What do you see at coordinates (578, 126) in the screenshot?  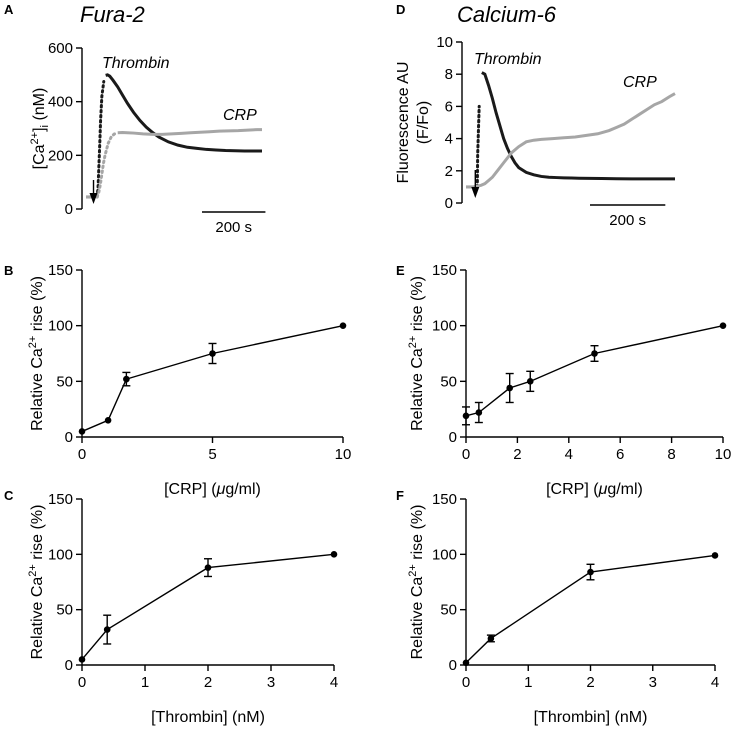 I see `trace-thrombin` at bounding box center [578, 126].